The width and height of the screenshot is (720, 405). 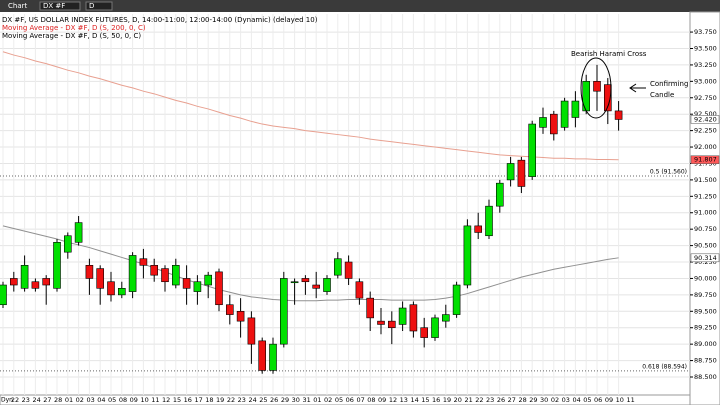 What do you see at coordinates (447, 400) in the screenshot?
I see `x-tick-label: 19` at bounding box center [447, 400].